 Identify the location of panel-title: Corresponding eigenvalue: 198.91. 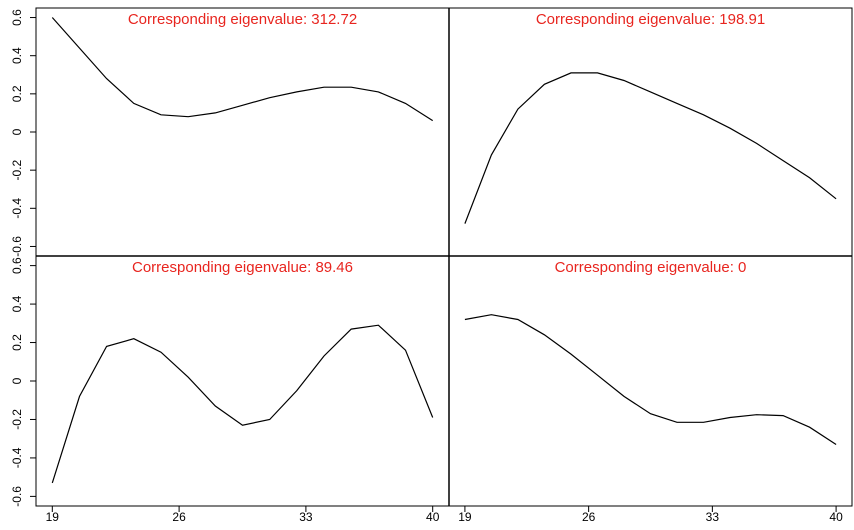
(650, 19).